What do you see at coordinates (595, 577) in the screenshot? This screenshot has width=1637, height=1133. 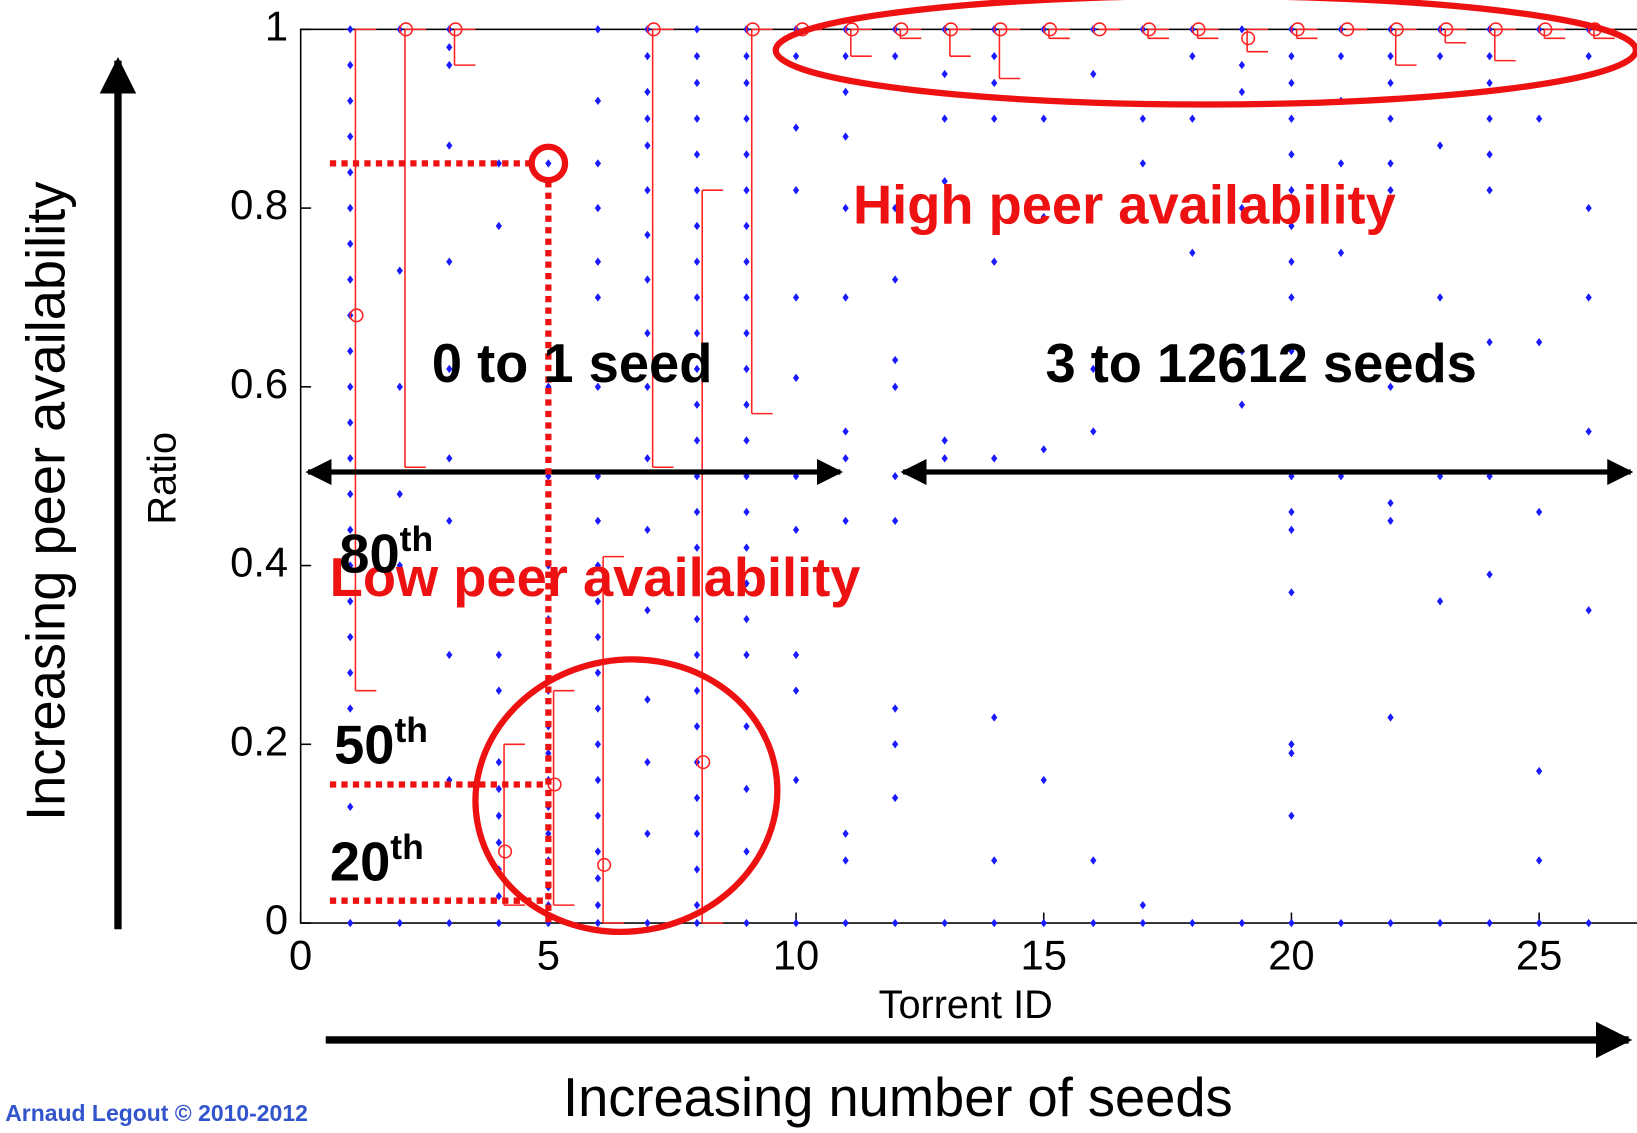 I see `annotation: Low peer availability` at bounding box center [595, 577].